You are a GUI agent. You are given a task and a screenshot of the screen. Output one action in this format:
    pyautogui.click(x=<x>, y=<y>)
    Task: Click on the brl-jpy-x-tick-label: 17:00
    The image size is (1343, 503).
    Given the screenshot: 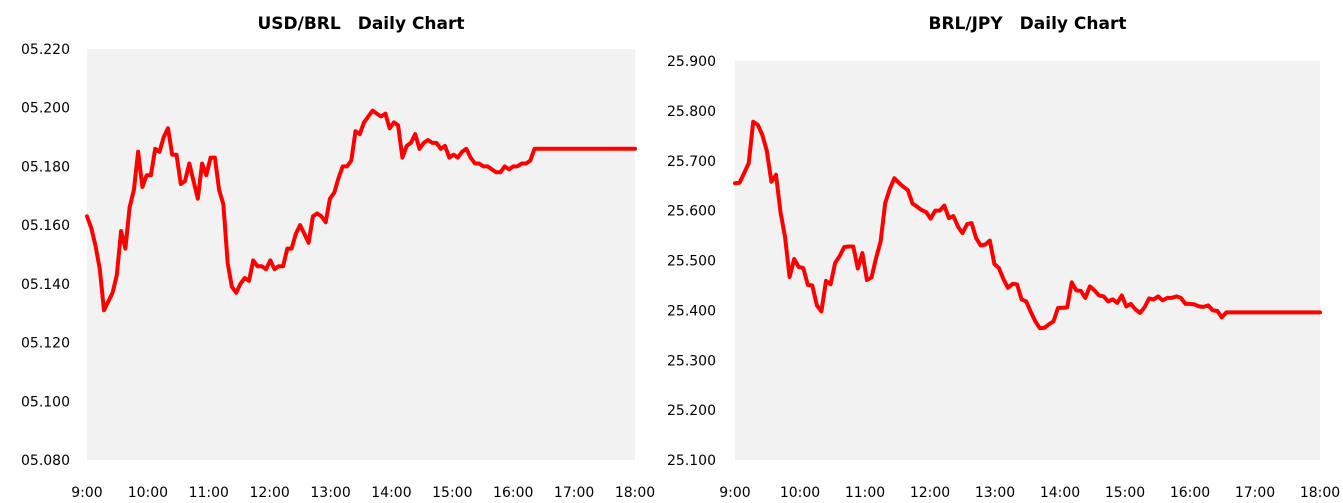 What is the action you would take?
    pyautogui.click(x=1255, y=493)
    